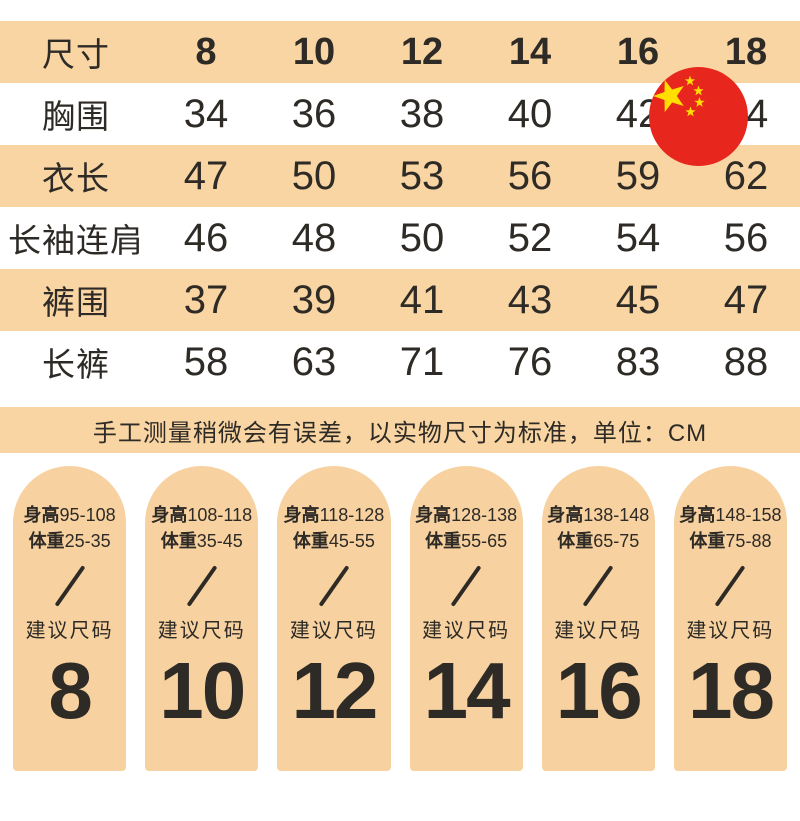 Image resolution: width=800 pixels, height=821 pixels. Describe the element at coordinates (70, 691) in the screenshot. I see `suggested-size: 8` at that location.